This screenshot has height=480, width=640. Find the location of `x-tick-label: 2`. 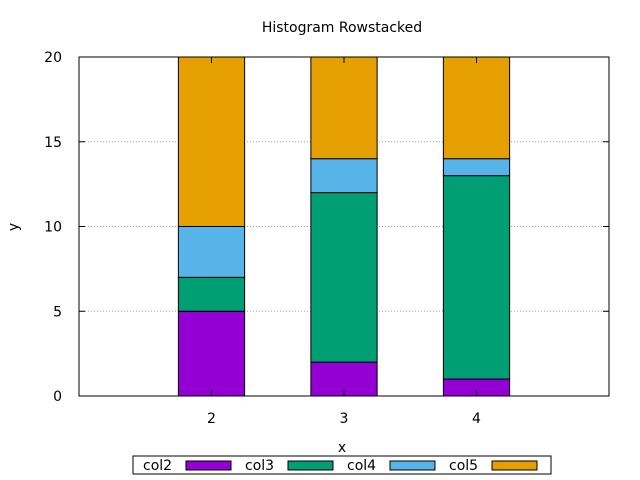

x-tick-label: 2 is located at coordinates (211, 419).